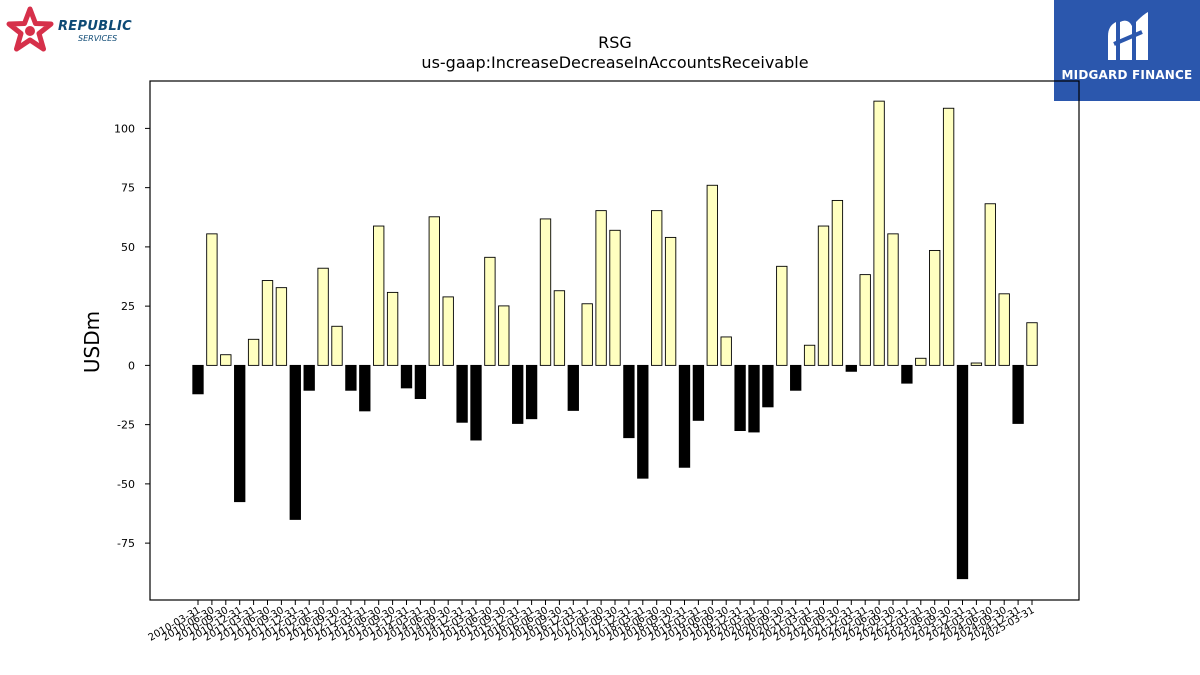 This screenshot has width=1200, height=675. I want to click on y-tick-label: -25, so click(126, 425).